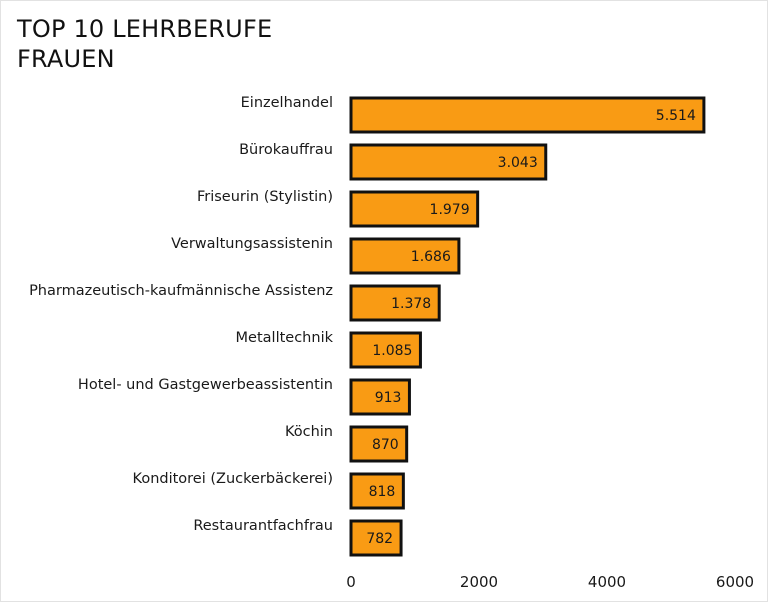 This screenshot has width=768, height=602. What do you see at coordinates (479, 582) in the screenshot?
I see `x-tick-label: 2000` at bounding box center [479, 582].